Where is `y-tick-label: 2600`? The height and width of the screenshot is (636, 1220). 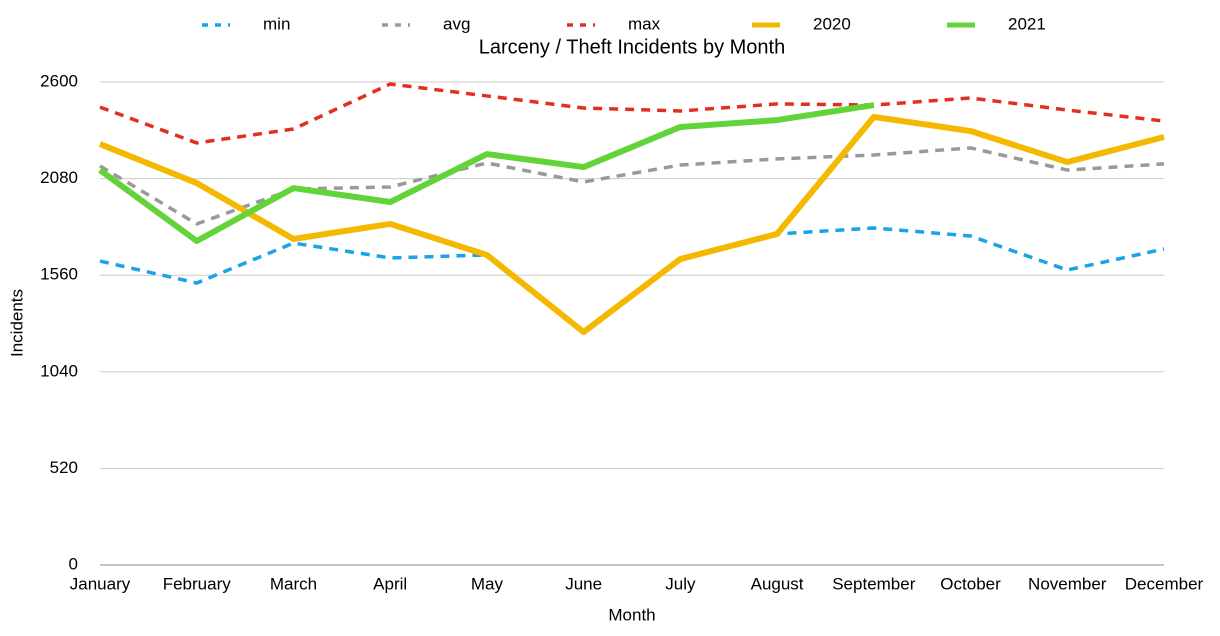 y-tick-label: 2600 is located at coordinates (59, 80).